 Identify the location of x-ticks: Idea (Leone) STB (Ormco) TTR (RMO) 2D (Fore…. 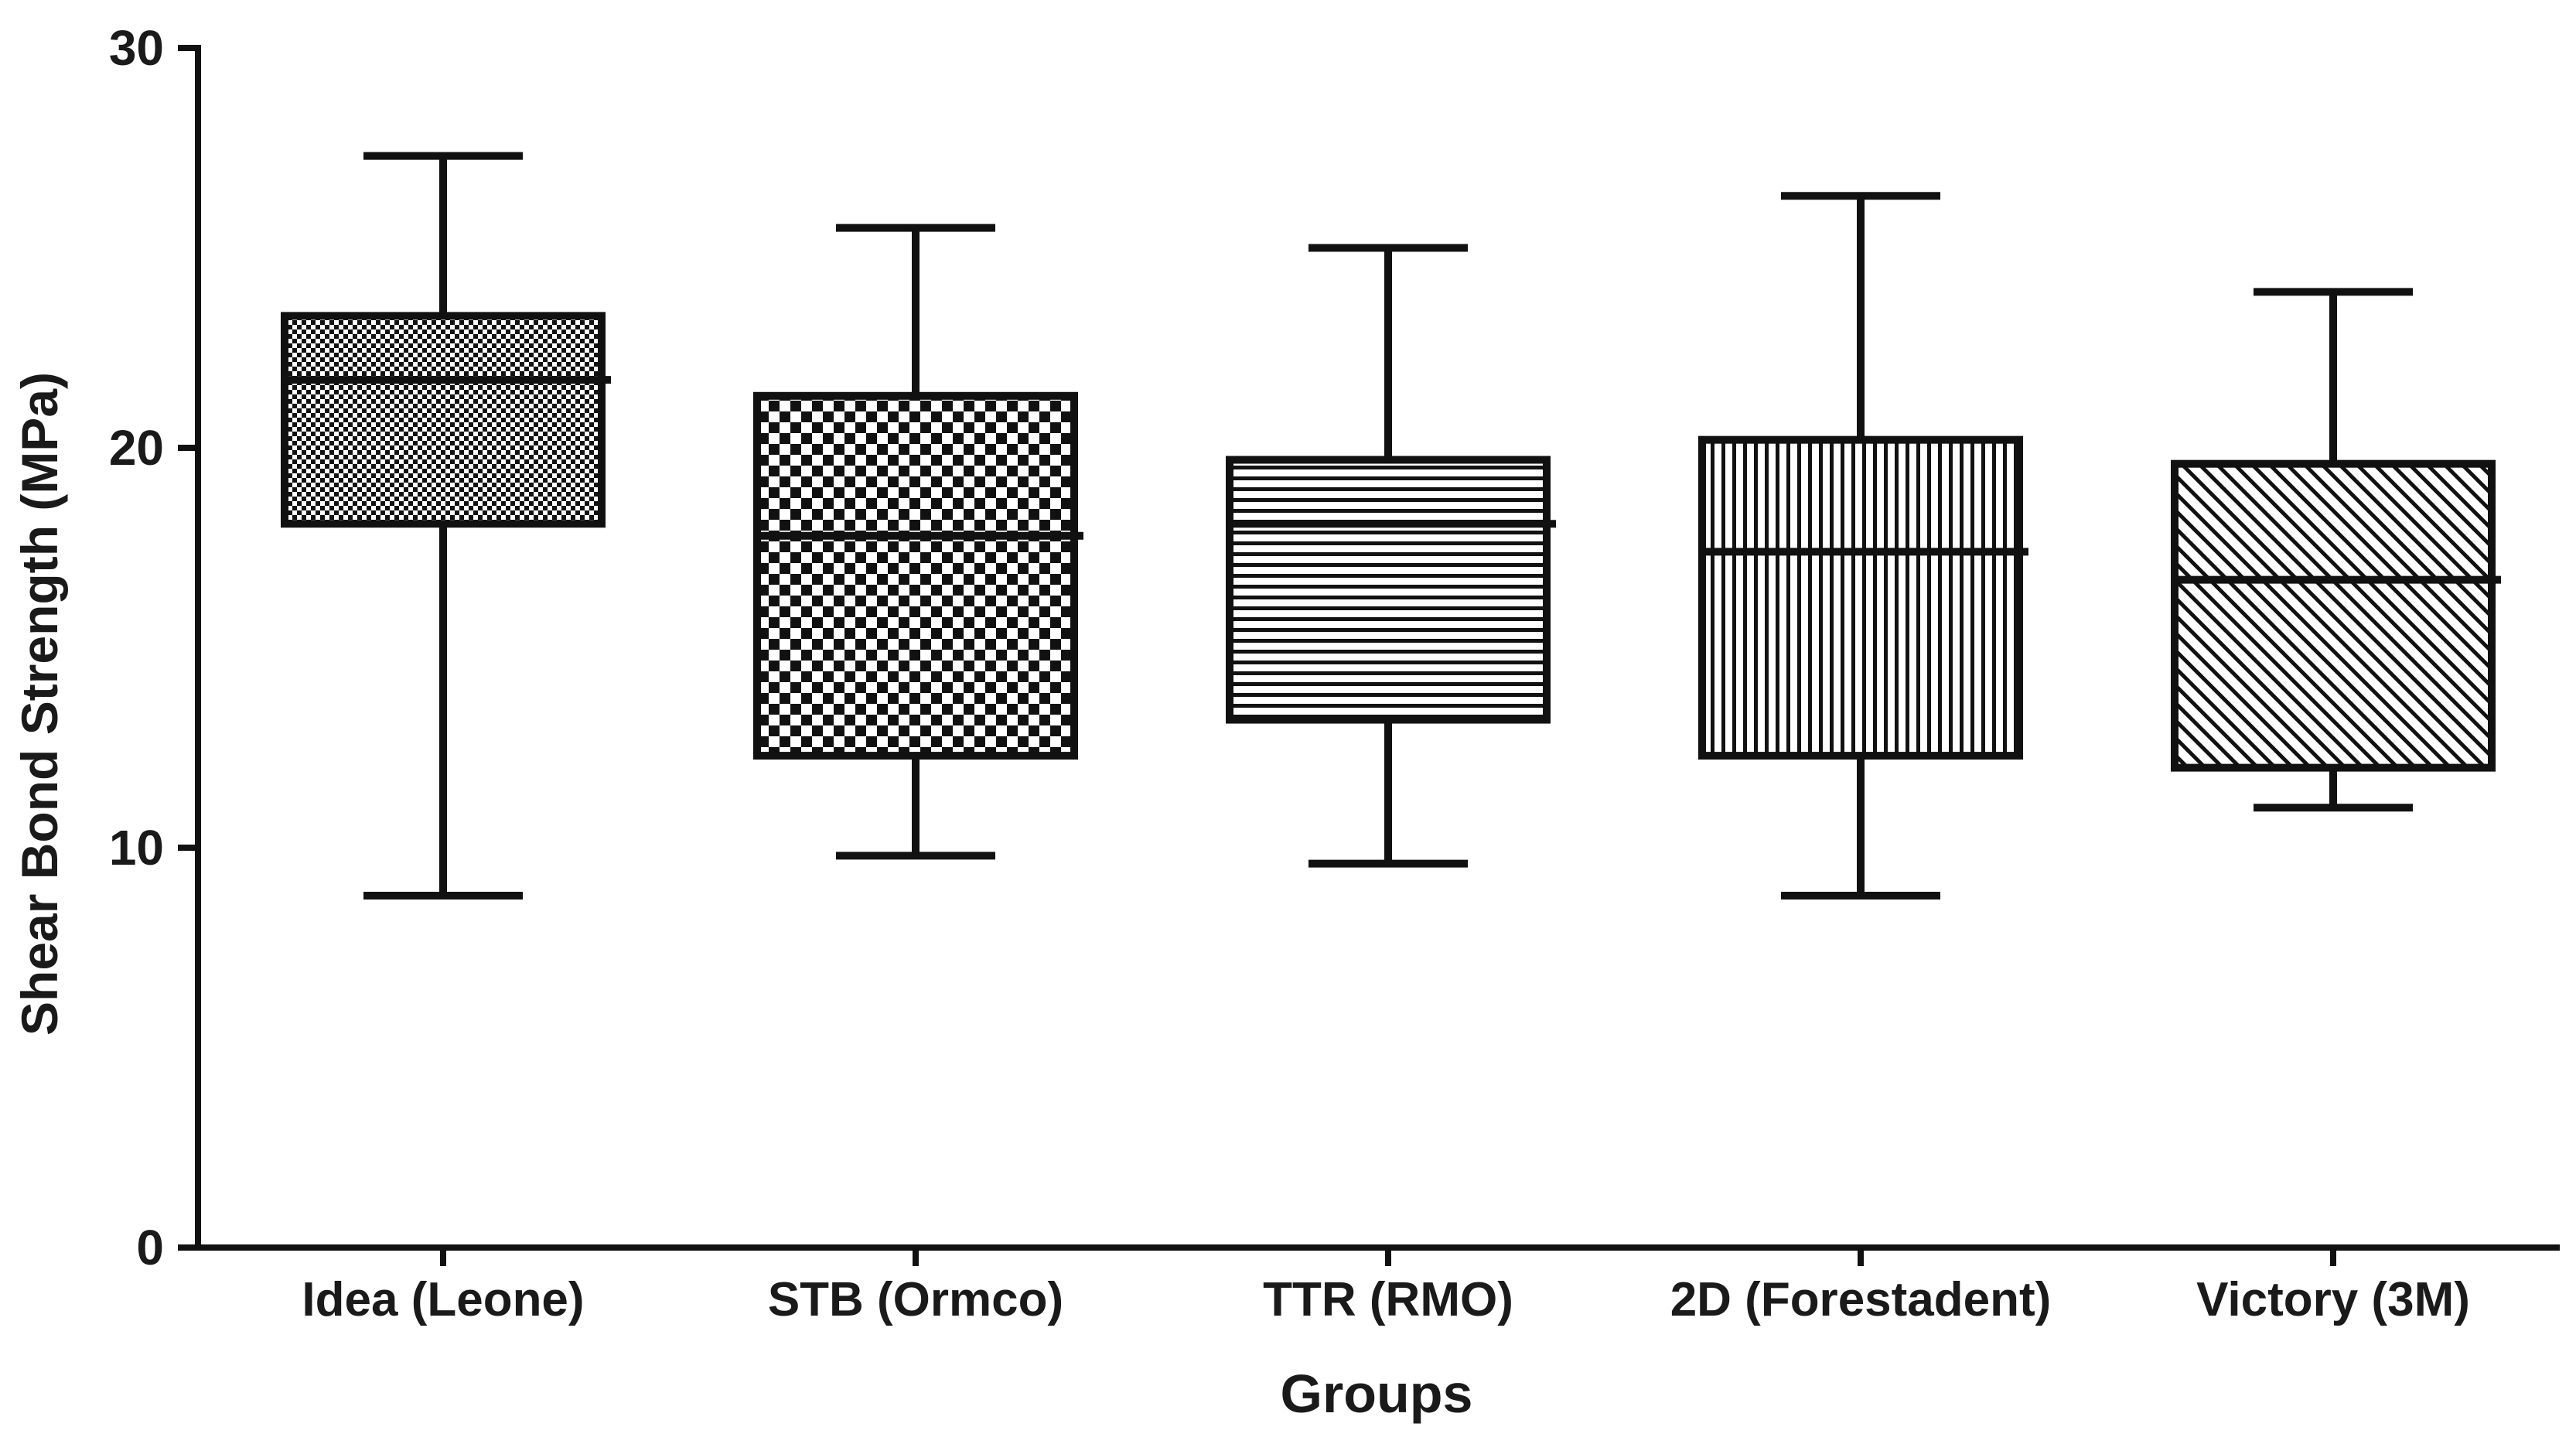
(1386, 1287).